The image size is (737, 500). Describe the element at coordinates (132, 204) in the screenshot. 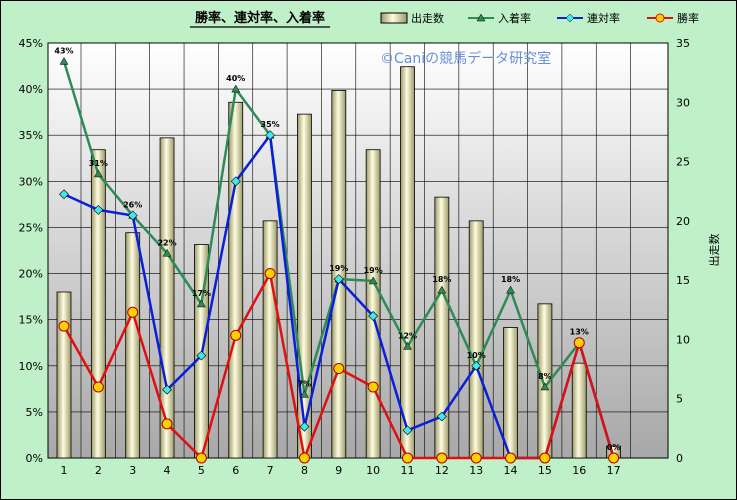

I see `data-label: 26%` at that location.